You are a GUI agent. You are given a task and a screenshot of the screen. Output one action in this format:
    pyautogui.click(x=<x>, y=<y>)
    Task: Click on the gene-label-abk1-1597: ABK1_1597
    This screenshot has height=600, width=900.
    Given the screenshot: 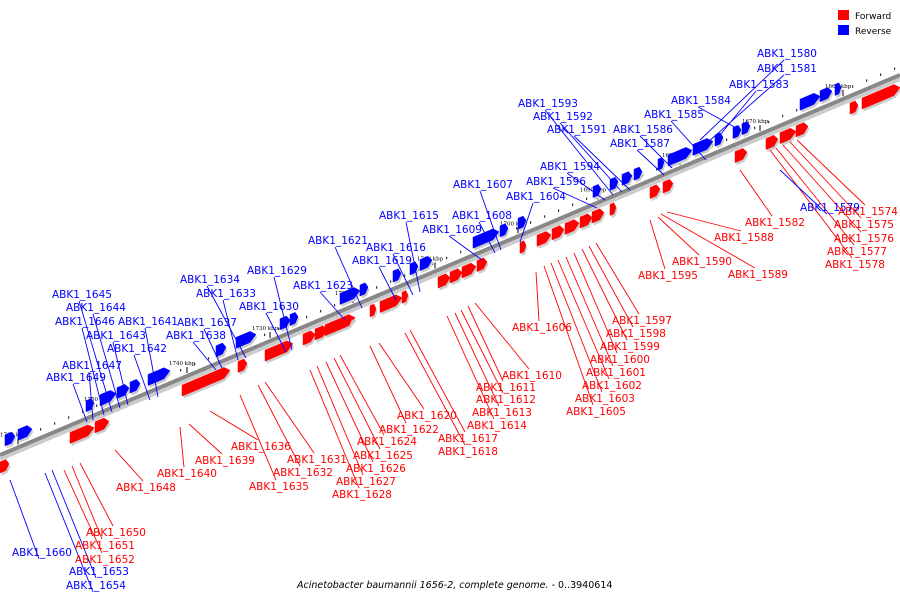 What is the action you would take?
    pyautogui.click(x=642, y=321)
    